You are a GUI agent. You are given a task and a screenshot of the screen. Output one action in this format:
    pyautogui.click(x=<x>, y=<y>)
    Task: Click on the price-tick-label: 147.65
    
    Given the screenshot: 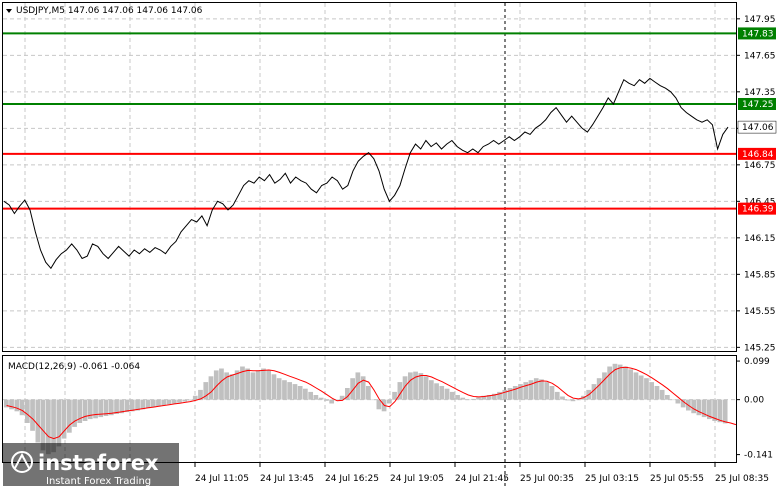 What is the action you would take?
    pyautogui.click(x=760, y=56)
    